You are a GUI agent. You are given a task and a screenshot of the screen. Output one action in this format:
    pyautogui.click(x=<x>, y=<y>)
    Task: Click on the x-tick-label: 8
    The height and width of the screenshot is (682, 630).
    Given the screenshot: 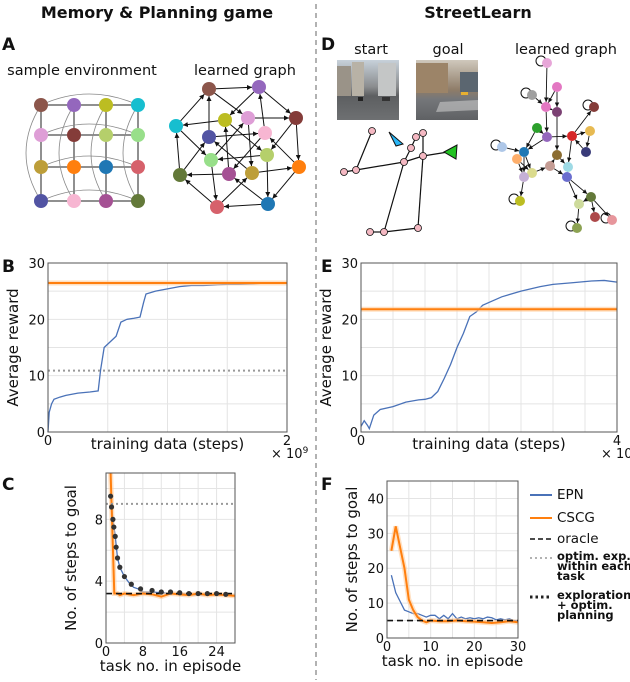 What is the action you would take?
    pyautogui.click(x=143, y=652)
    